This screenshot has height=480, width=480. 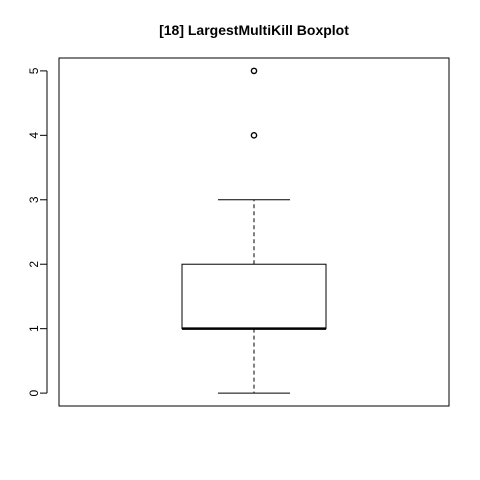 I want to click on y-tick-label: 3, so click(x=34, y=199).